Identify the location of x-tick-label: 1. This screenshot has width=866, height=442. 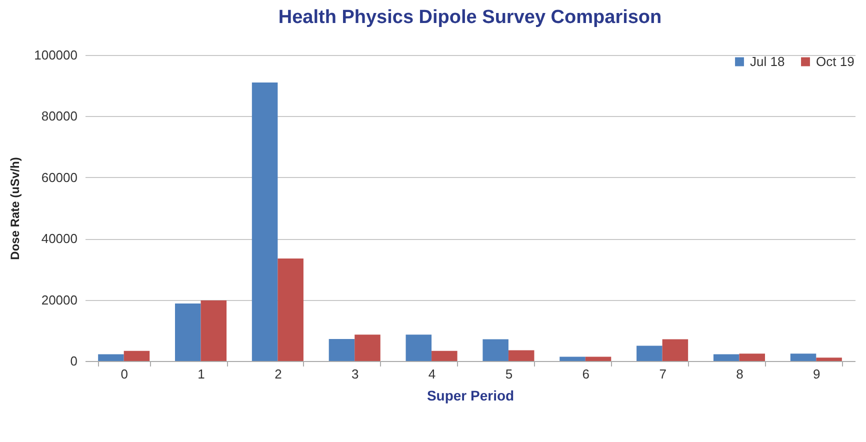
(201, 374).